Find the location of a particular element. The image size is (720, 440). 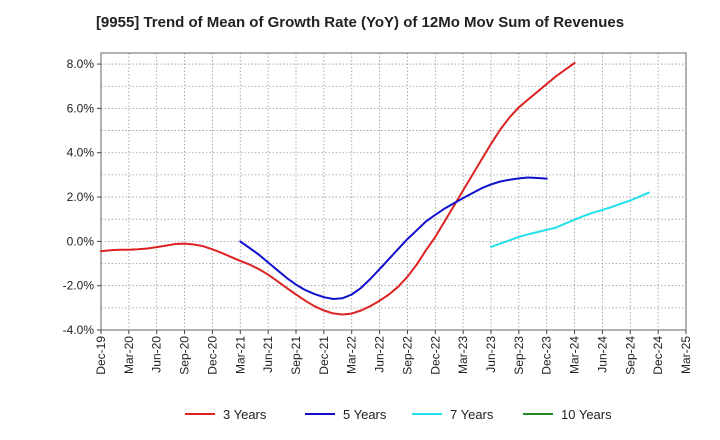

y-tick-label: 2.0% is located at coordinates (81, 197).